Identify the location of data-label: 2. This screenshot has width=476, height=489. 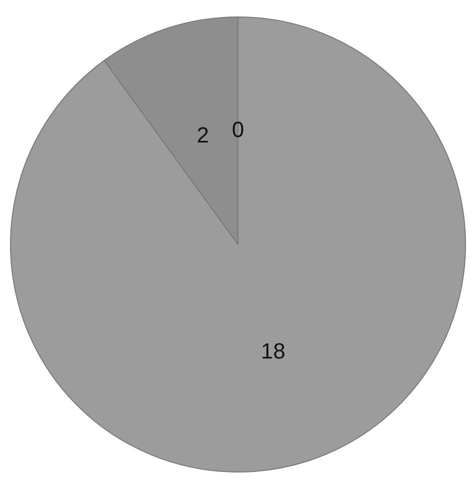
(202, 135).